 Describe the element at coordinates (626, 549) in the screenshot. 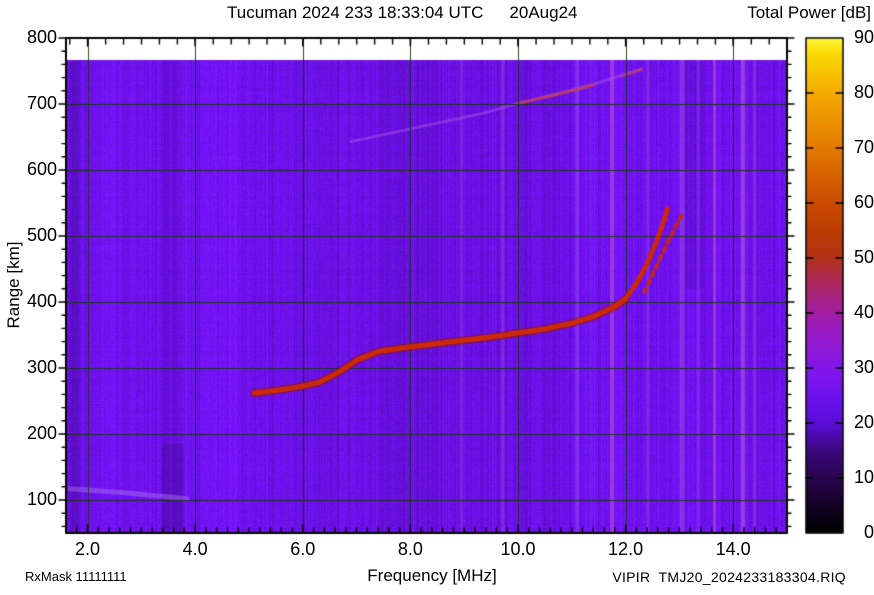

I see `x-tick-label: 12.0` at that location.